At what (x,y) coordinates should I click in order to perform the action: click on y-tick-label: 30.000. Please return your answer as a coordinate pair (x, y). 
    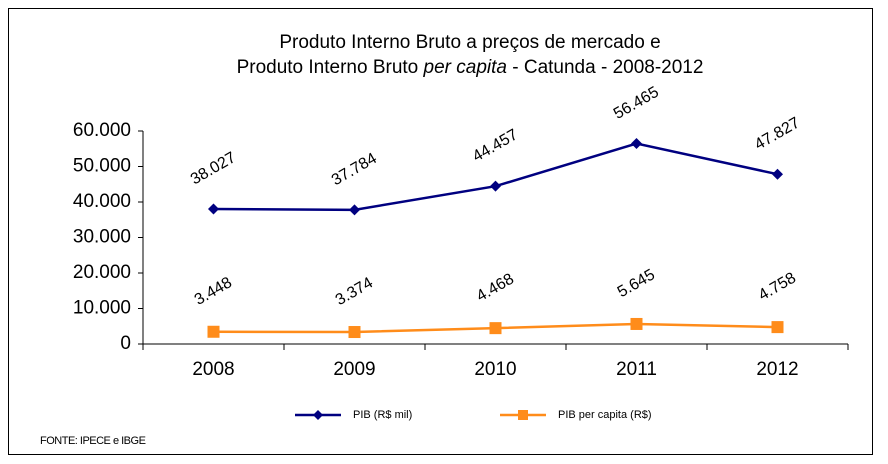
    Looking at the image, I should click on (102, 237).